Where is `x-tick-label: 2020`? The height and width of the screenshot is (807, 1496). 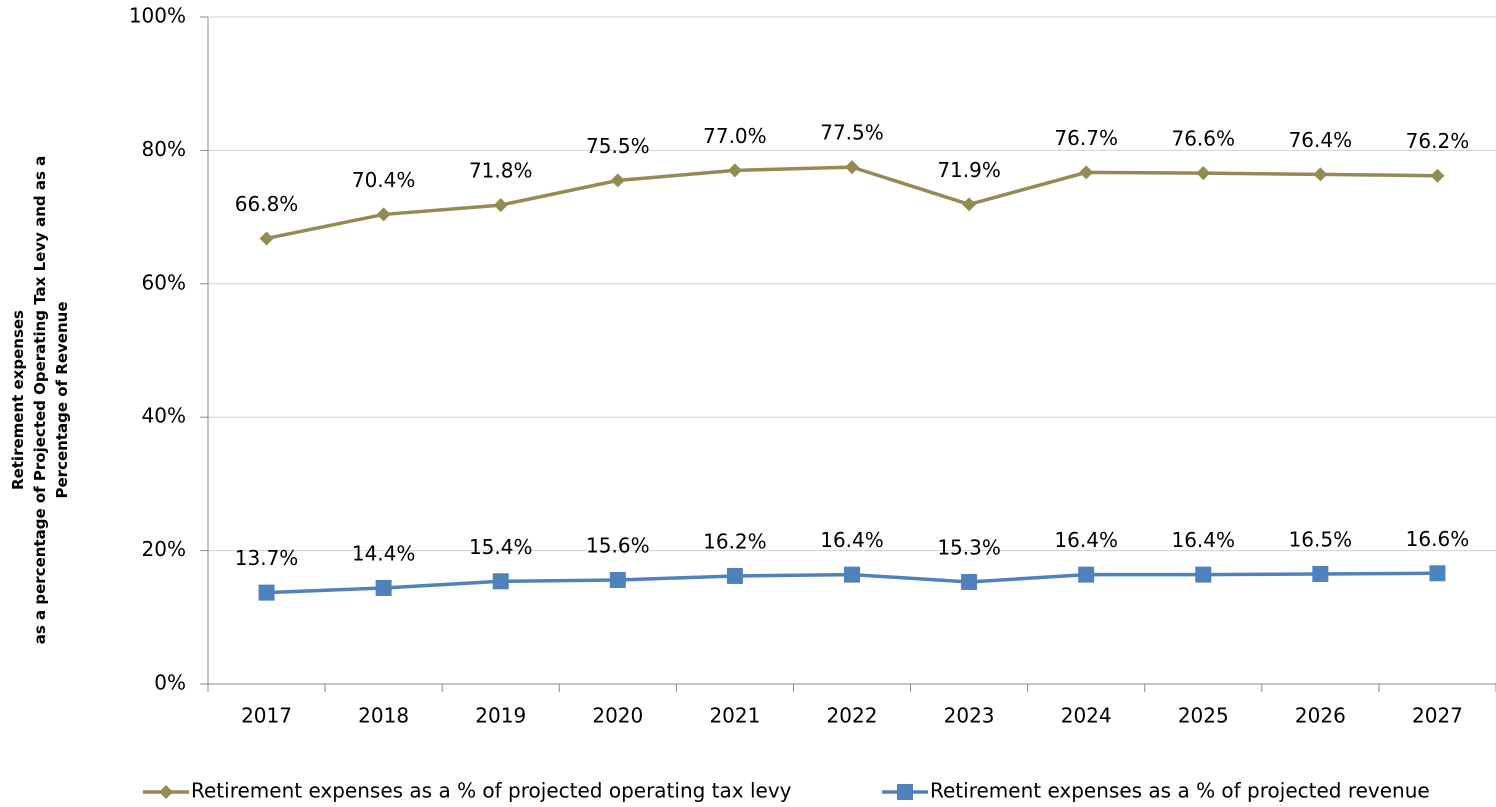
x-tick-label: 2020 is located at coordinates (617, 716).